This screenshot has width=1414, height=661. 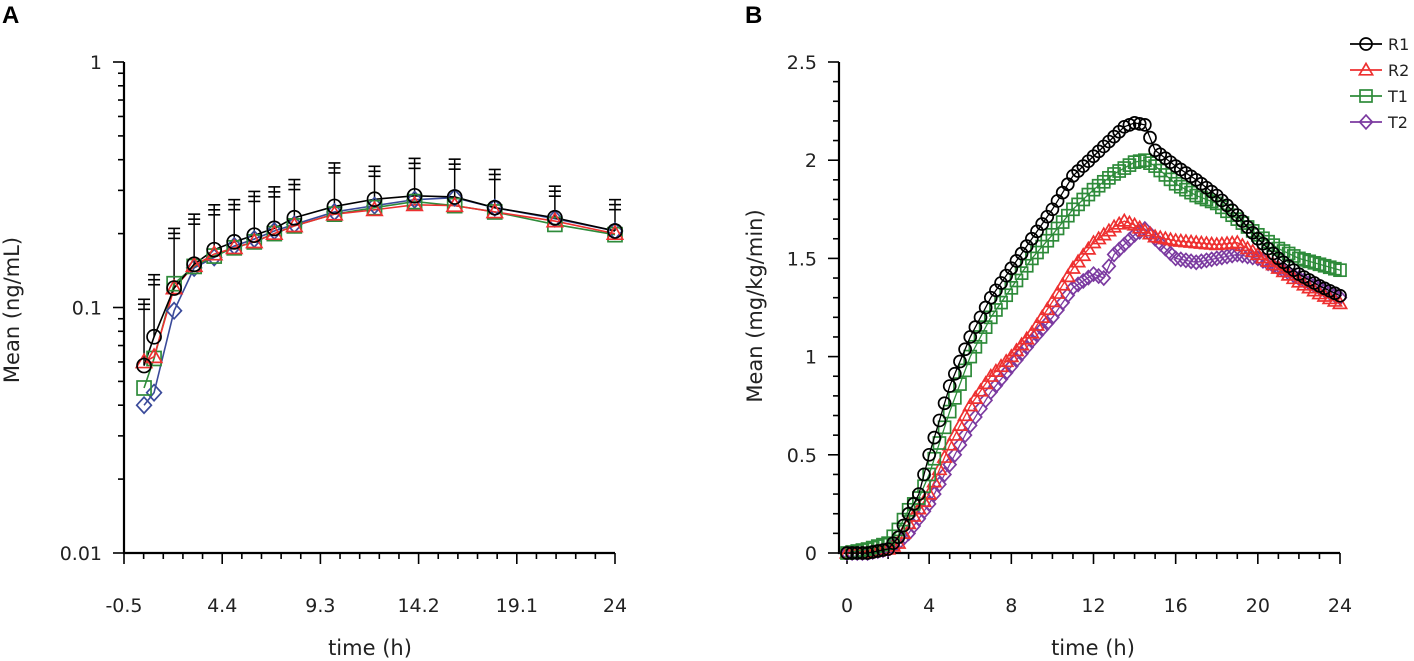 I want to click on panel-a-x-tick-label: 4.4, so click(x=222, y=606).